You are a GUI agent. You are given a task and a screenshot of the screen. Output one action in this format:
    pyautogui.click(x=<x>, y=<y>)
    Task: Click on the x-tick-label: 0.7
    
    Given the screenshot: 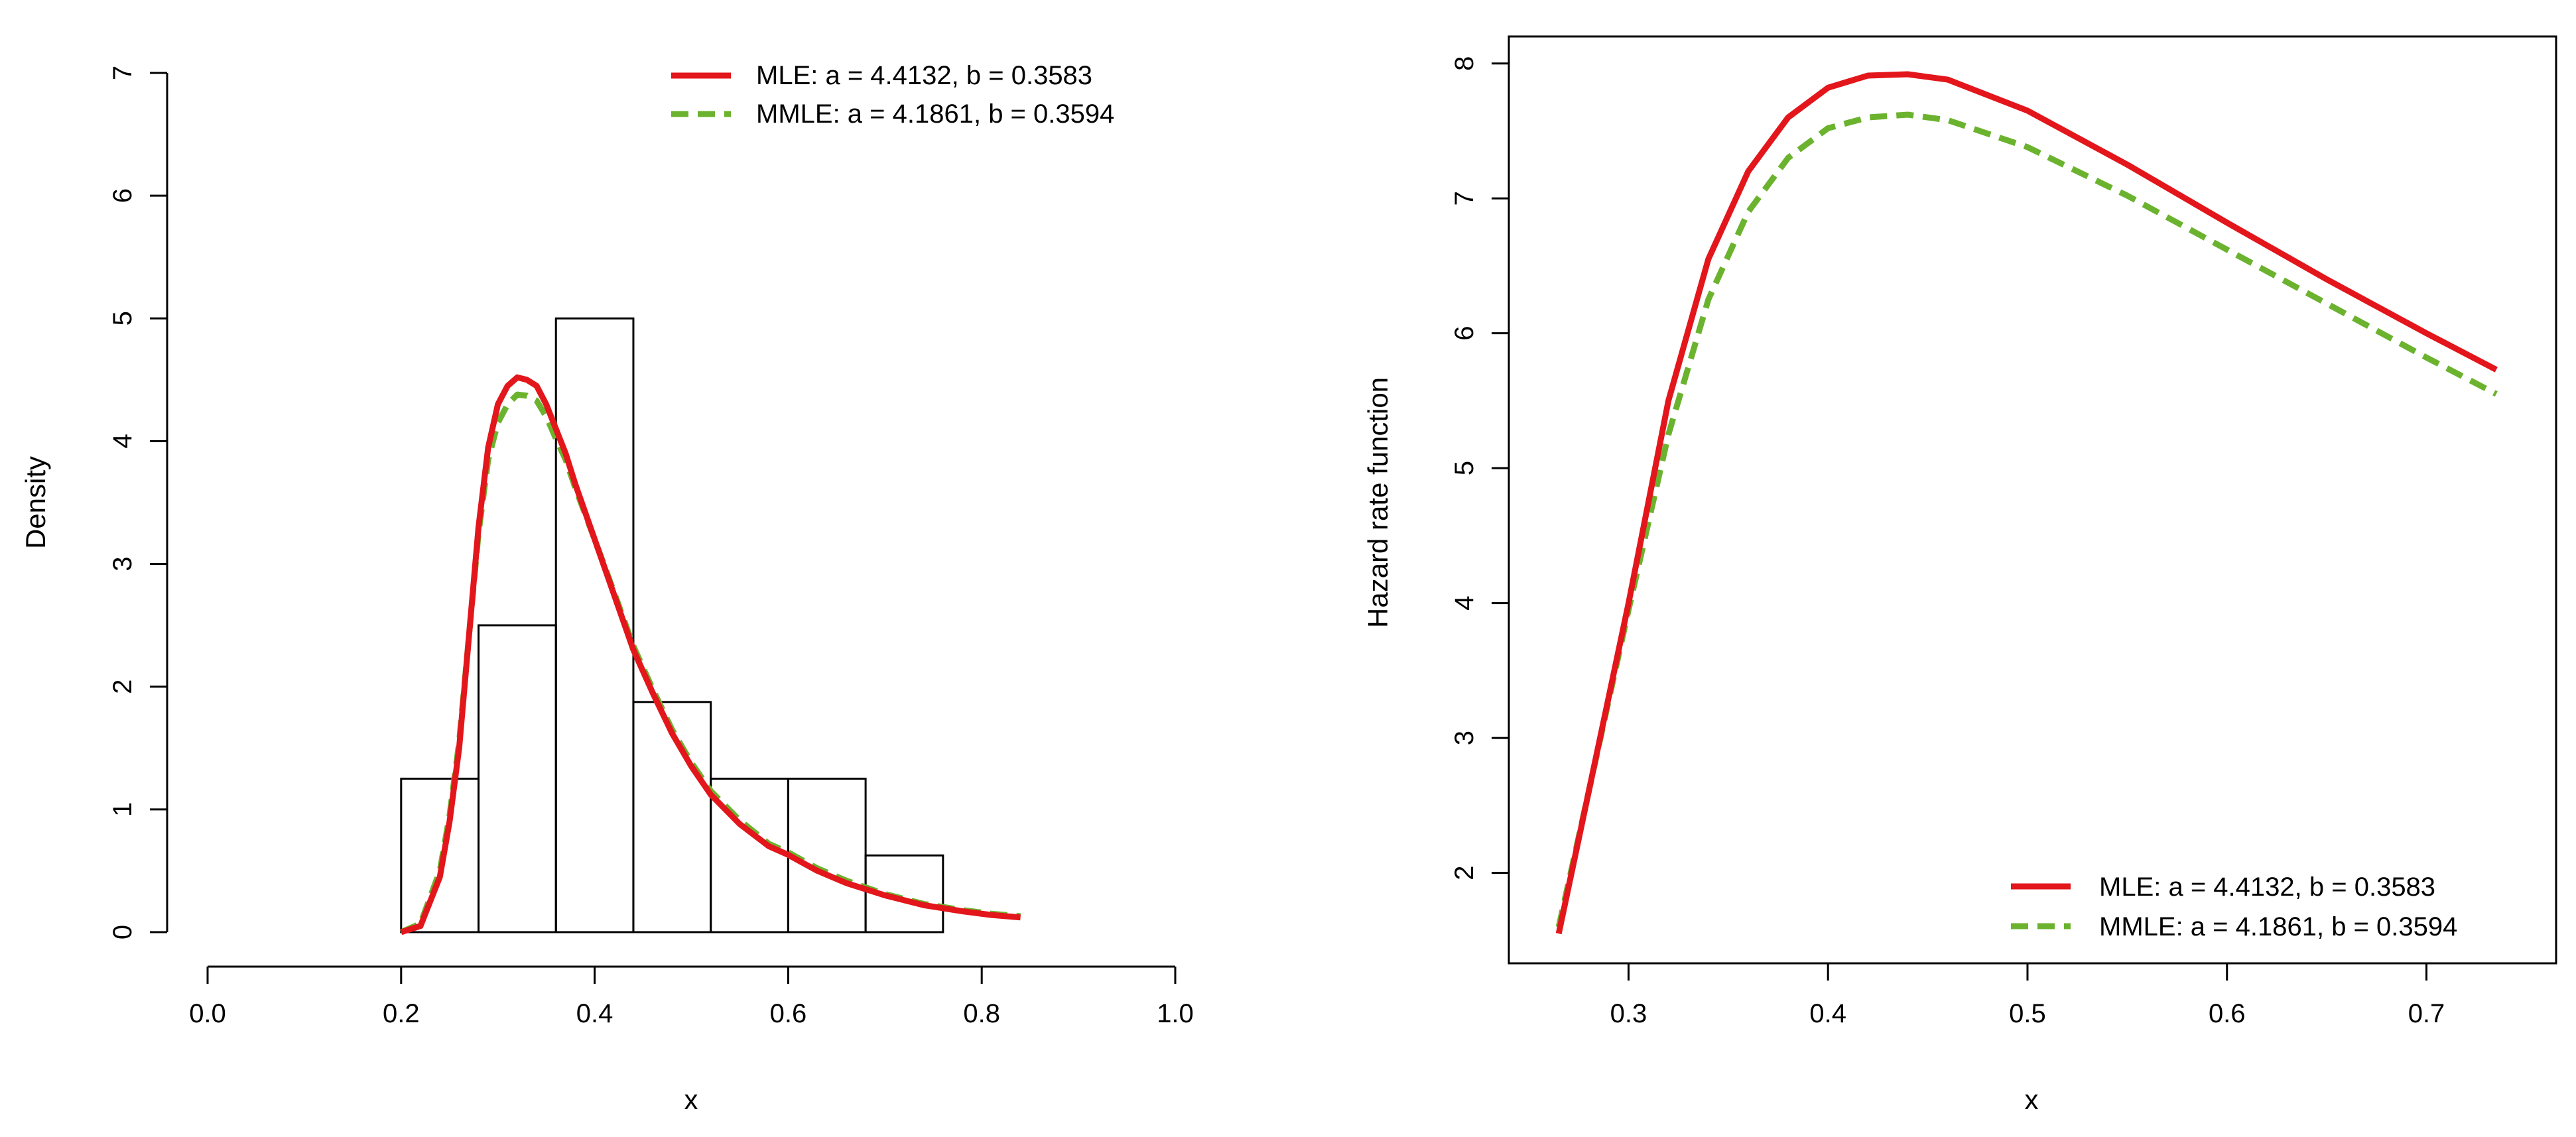 What is the action you would take?
    pyautogui.click(x=2427, y=1013)
    